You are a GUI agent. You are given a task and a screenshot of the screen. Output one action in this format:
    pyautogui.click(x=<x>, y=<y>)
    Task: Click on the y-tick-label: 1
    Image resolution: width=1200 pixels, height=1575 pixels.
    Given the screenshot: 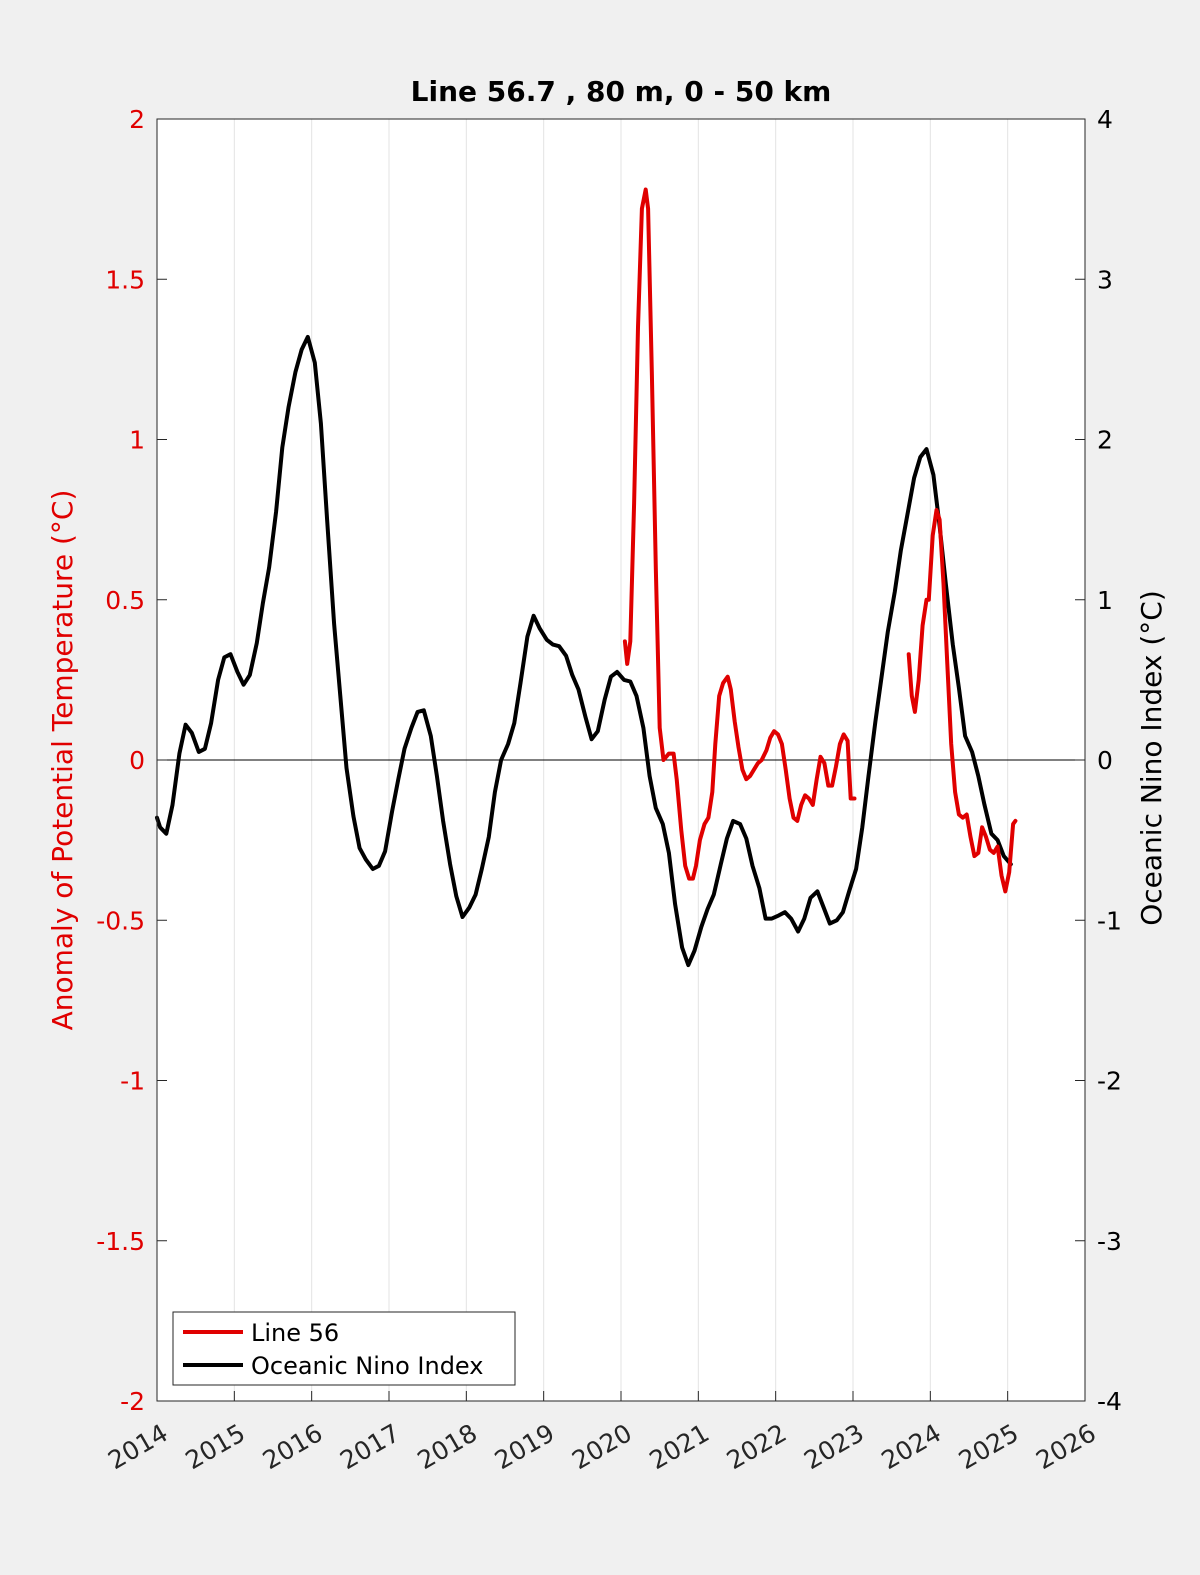 What is the action you would take?
    pyautogui.click(x=137, y=440)
    